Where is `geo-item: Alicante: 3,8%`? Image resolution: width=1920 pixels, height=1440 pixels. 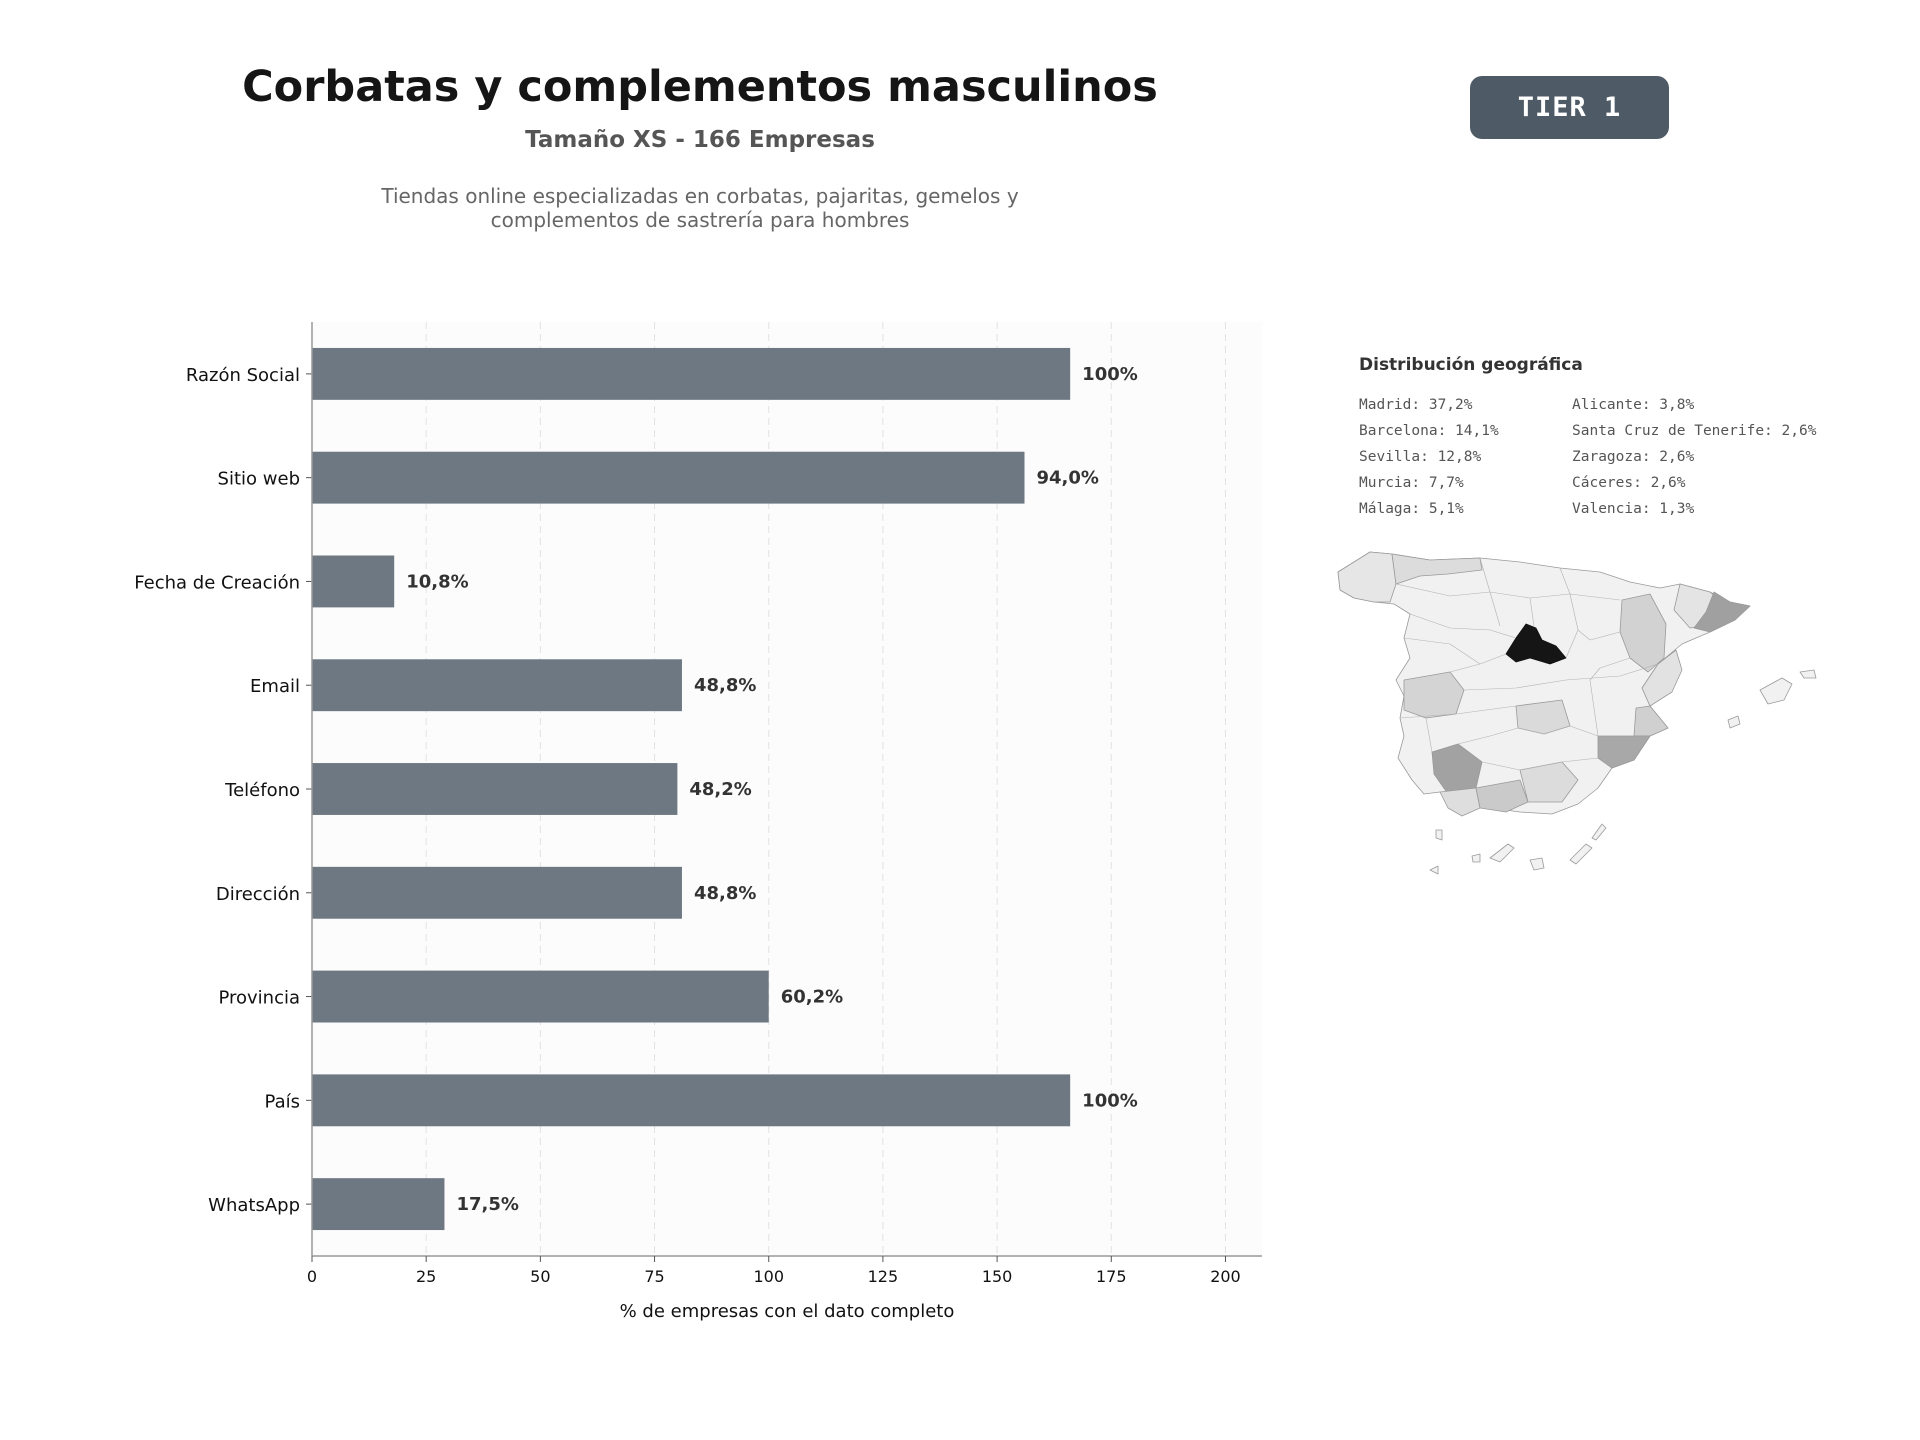
geo-item: Alicante: 3,8% is located at coordinates (1633, 405).